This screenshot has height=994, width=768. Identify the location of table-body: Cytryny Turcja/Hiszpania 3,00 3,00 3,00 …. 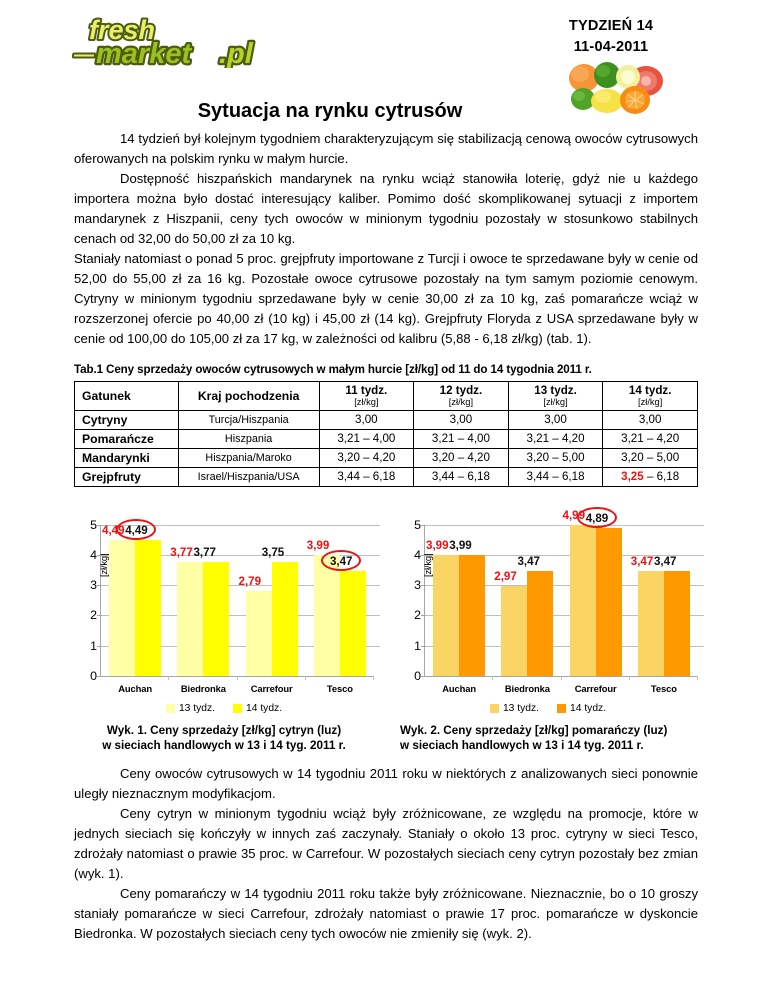
(386, 448).